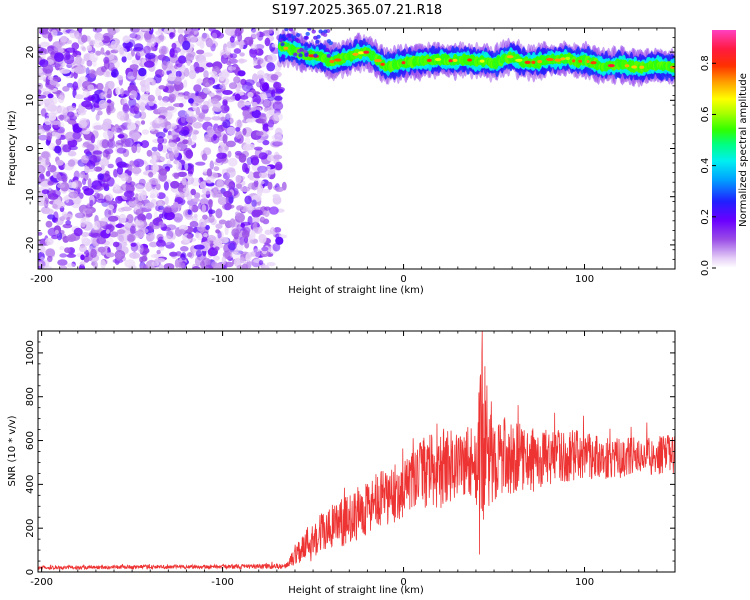 The width and height of the screenshot is (750, 600). Describe the element at coordinates (30, 484) in the screenshot. I see `y-tick-label: 400` at that location.